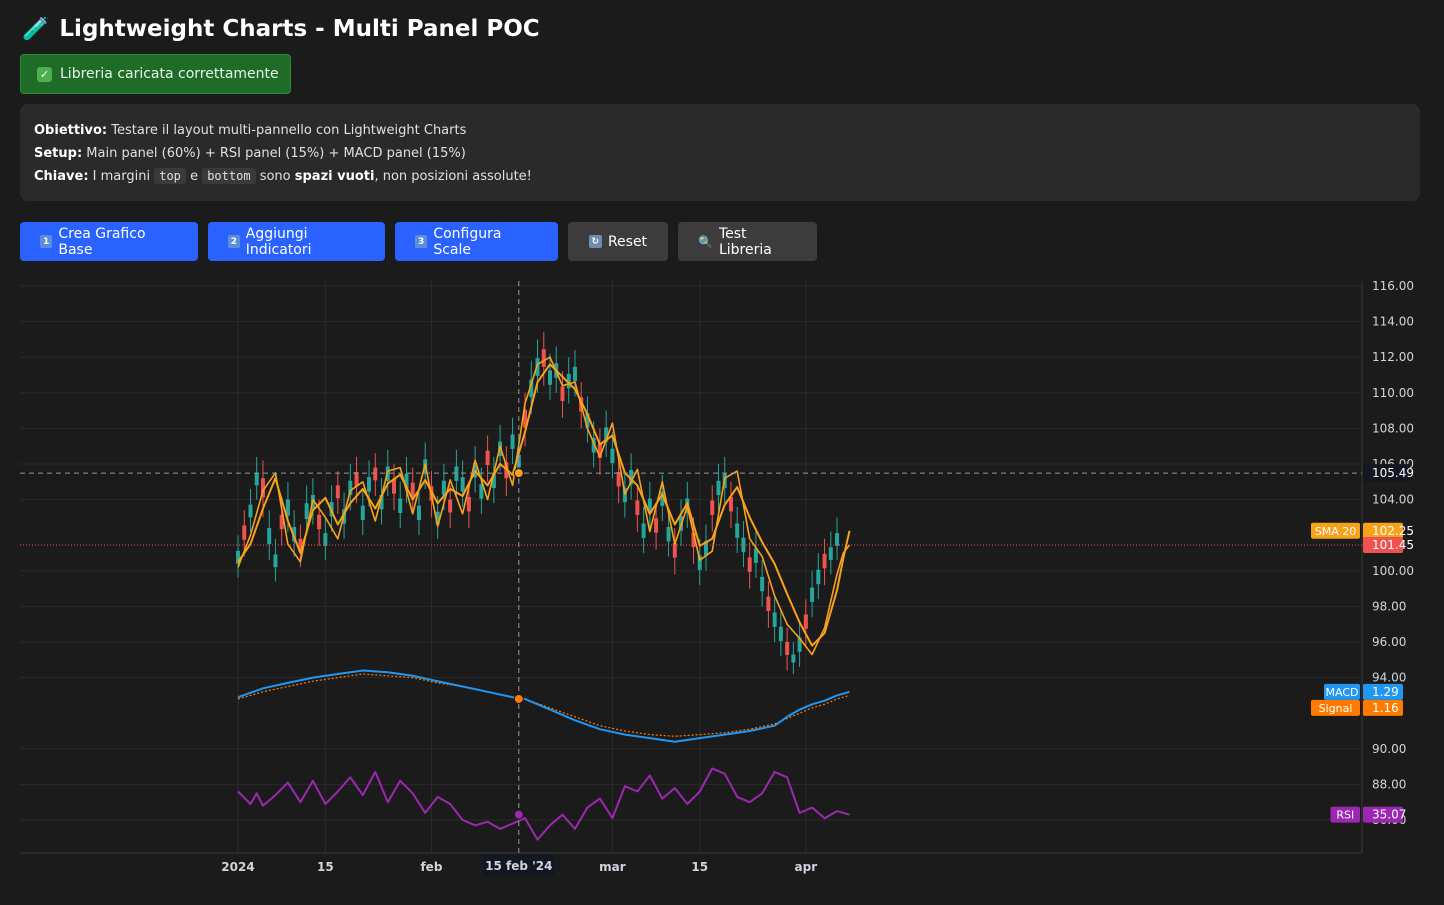  I want to click on price-tag-value: 35.07, so click(1389, 815).